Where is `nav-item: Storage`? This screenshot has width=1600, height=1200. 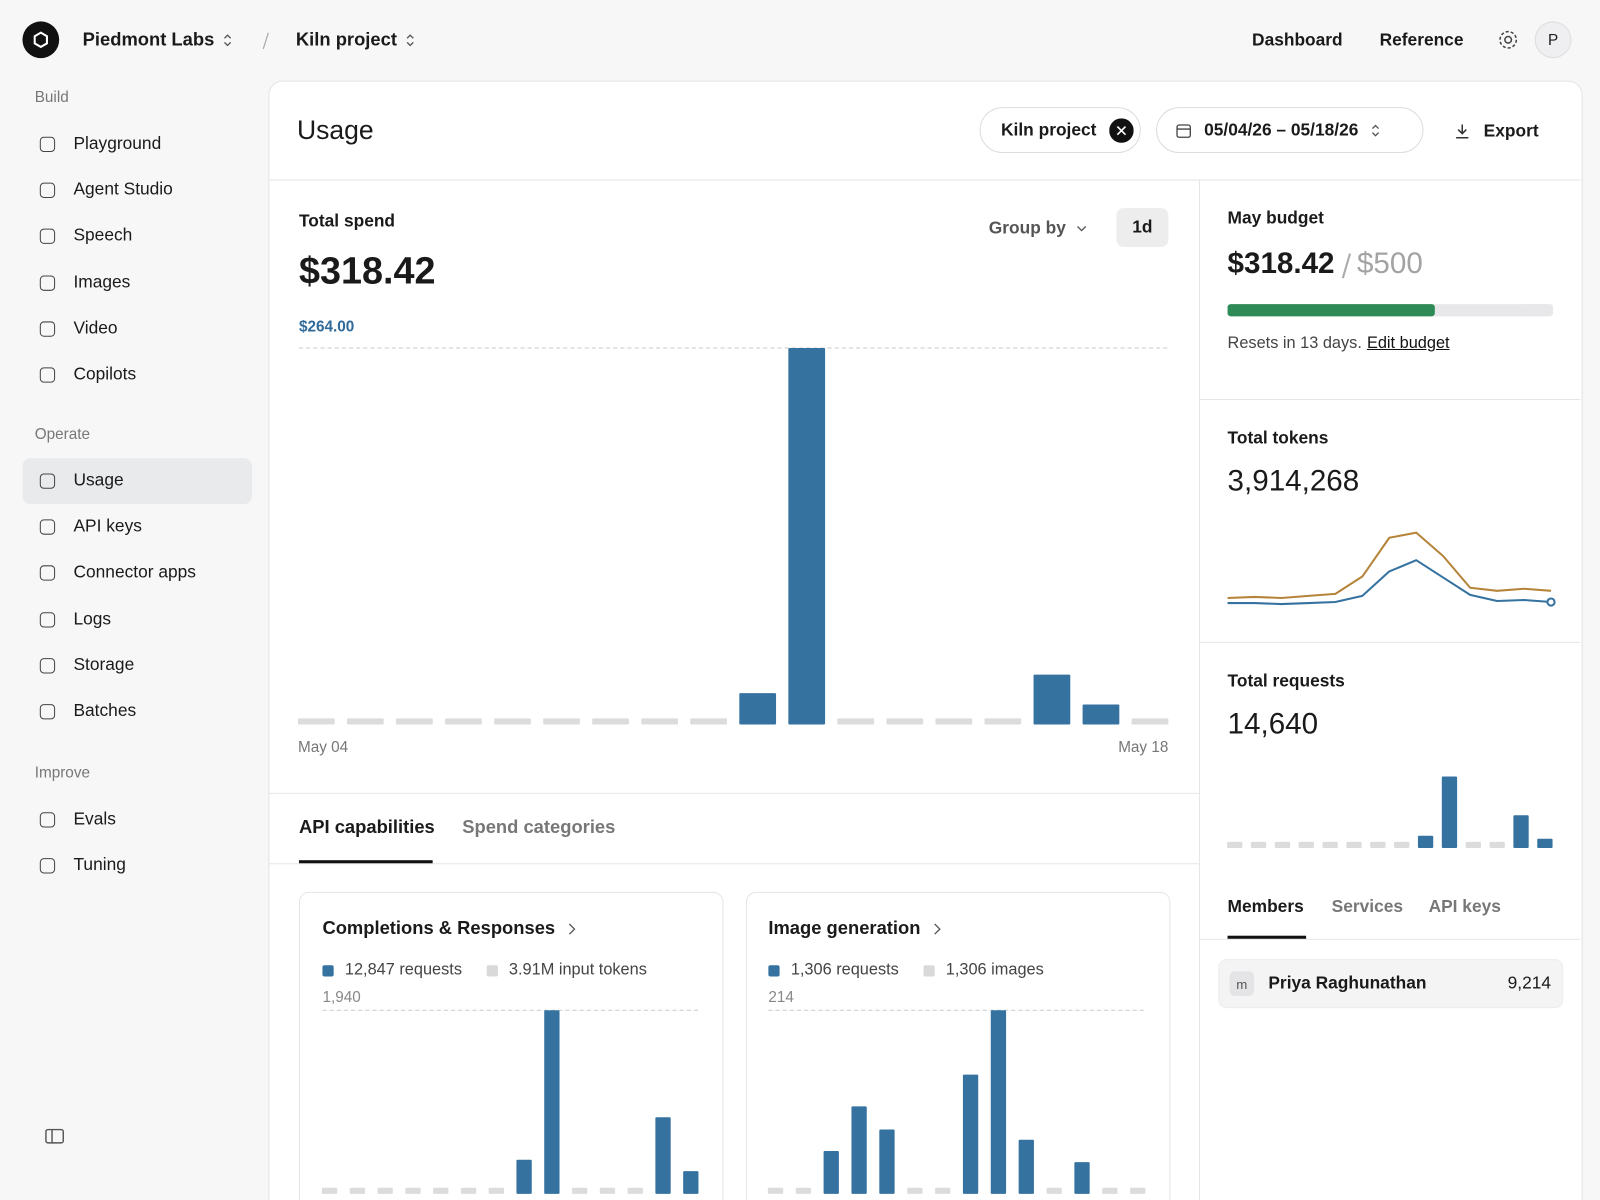
nav-item: Storage is located at coordinates (104, 664).